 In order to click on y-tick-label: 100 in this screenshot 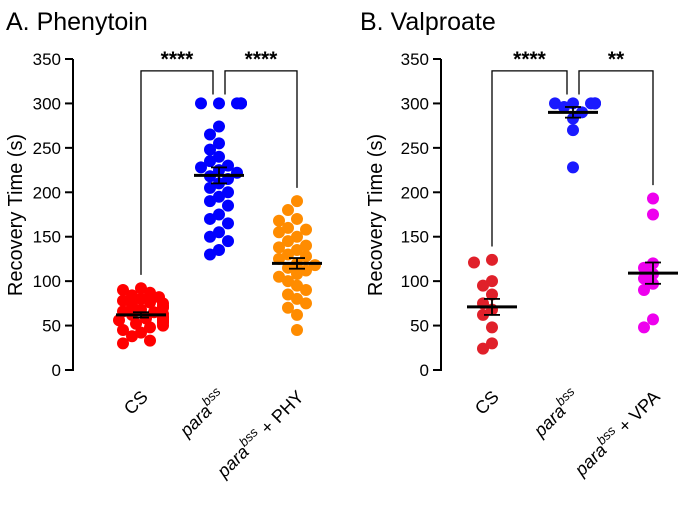, I will do `click(415, 281)`.